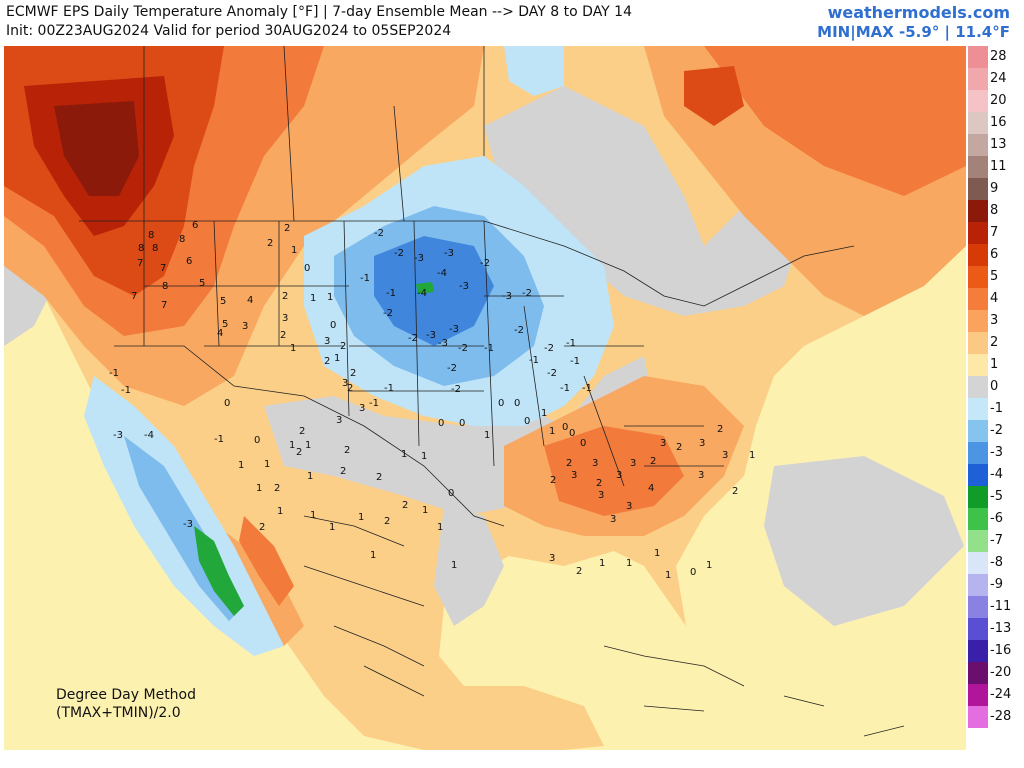 The height and width of the screenshot is (768, 1024). I want to click on method-note: Degree Day Method (TMAX+TMIN)/2.0, so click(126, 704).